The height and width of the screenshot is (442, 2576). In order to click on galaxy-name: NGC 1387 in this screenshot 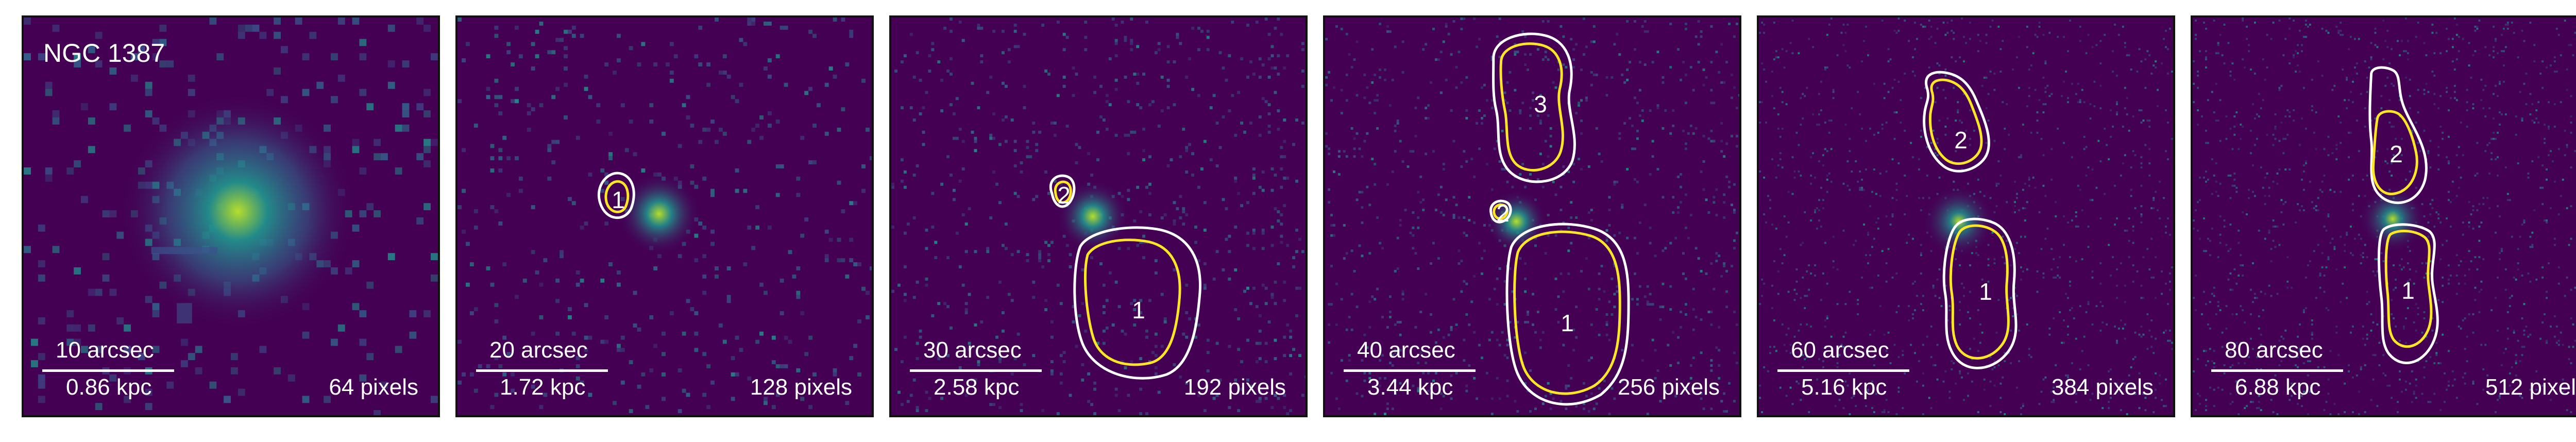, I will do `click(104, 53)`.